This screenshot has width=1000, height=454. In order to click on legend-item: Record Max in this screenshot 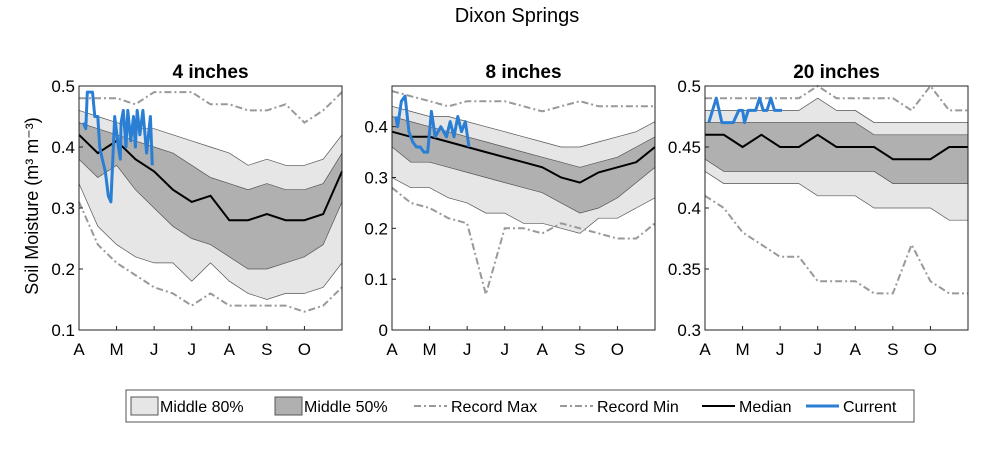, I will do `click(475, 407)`.